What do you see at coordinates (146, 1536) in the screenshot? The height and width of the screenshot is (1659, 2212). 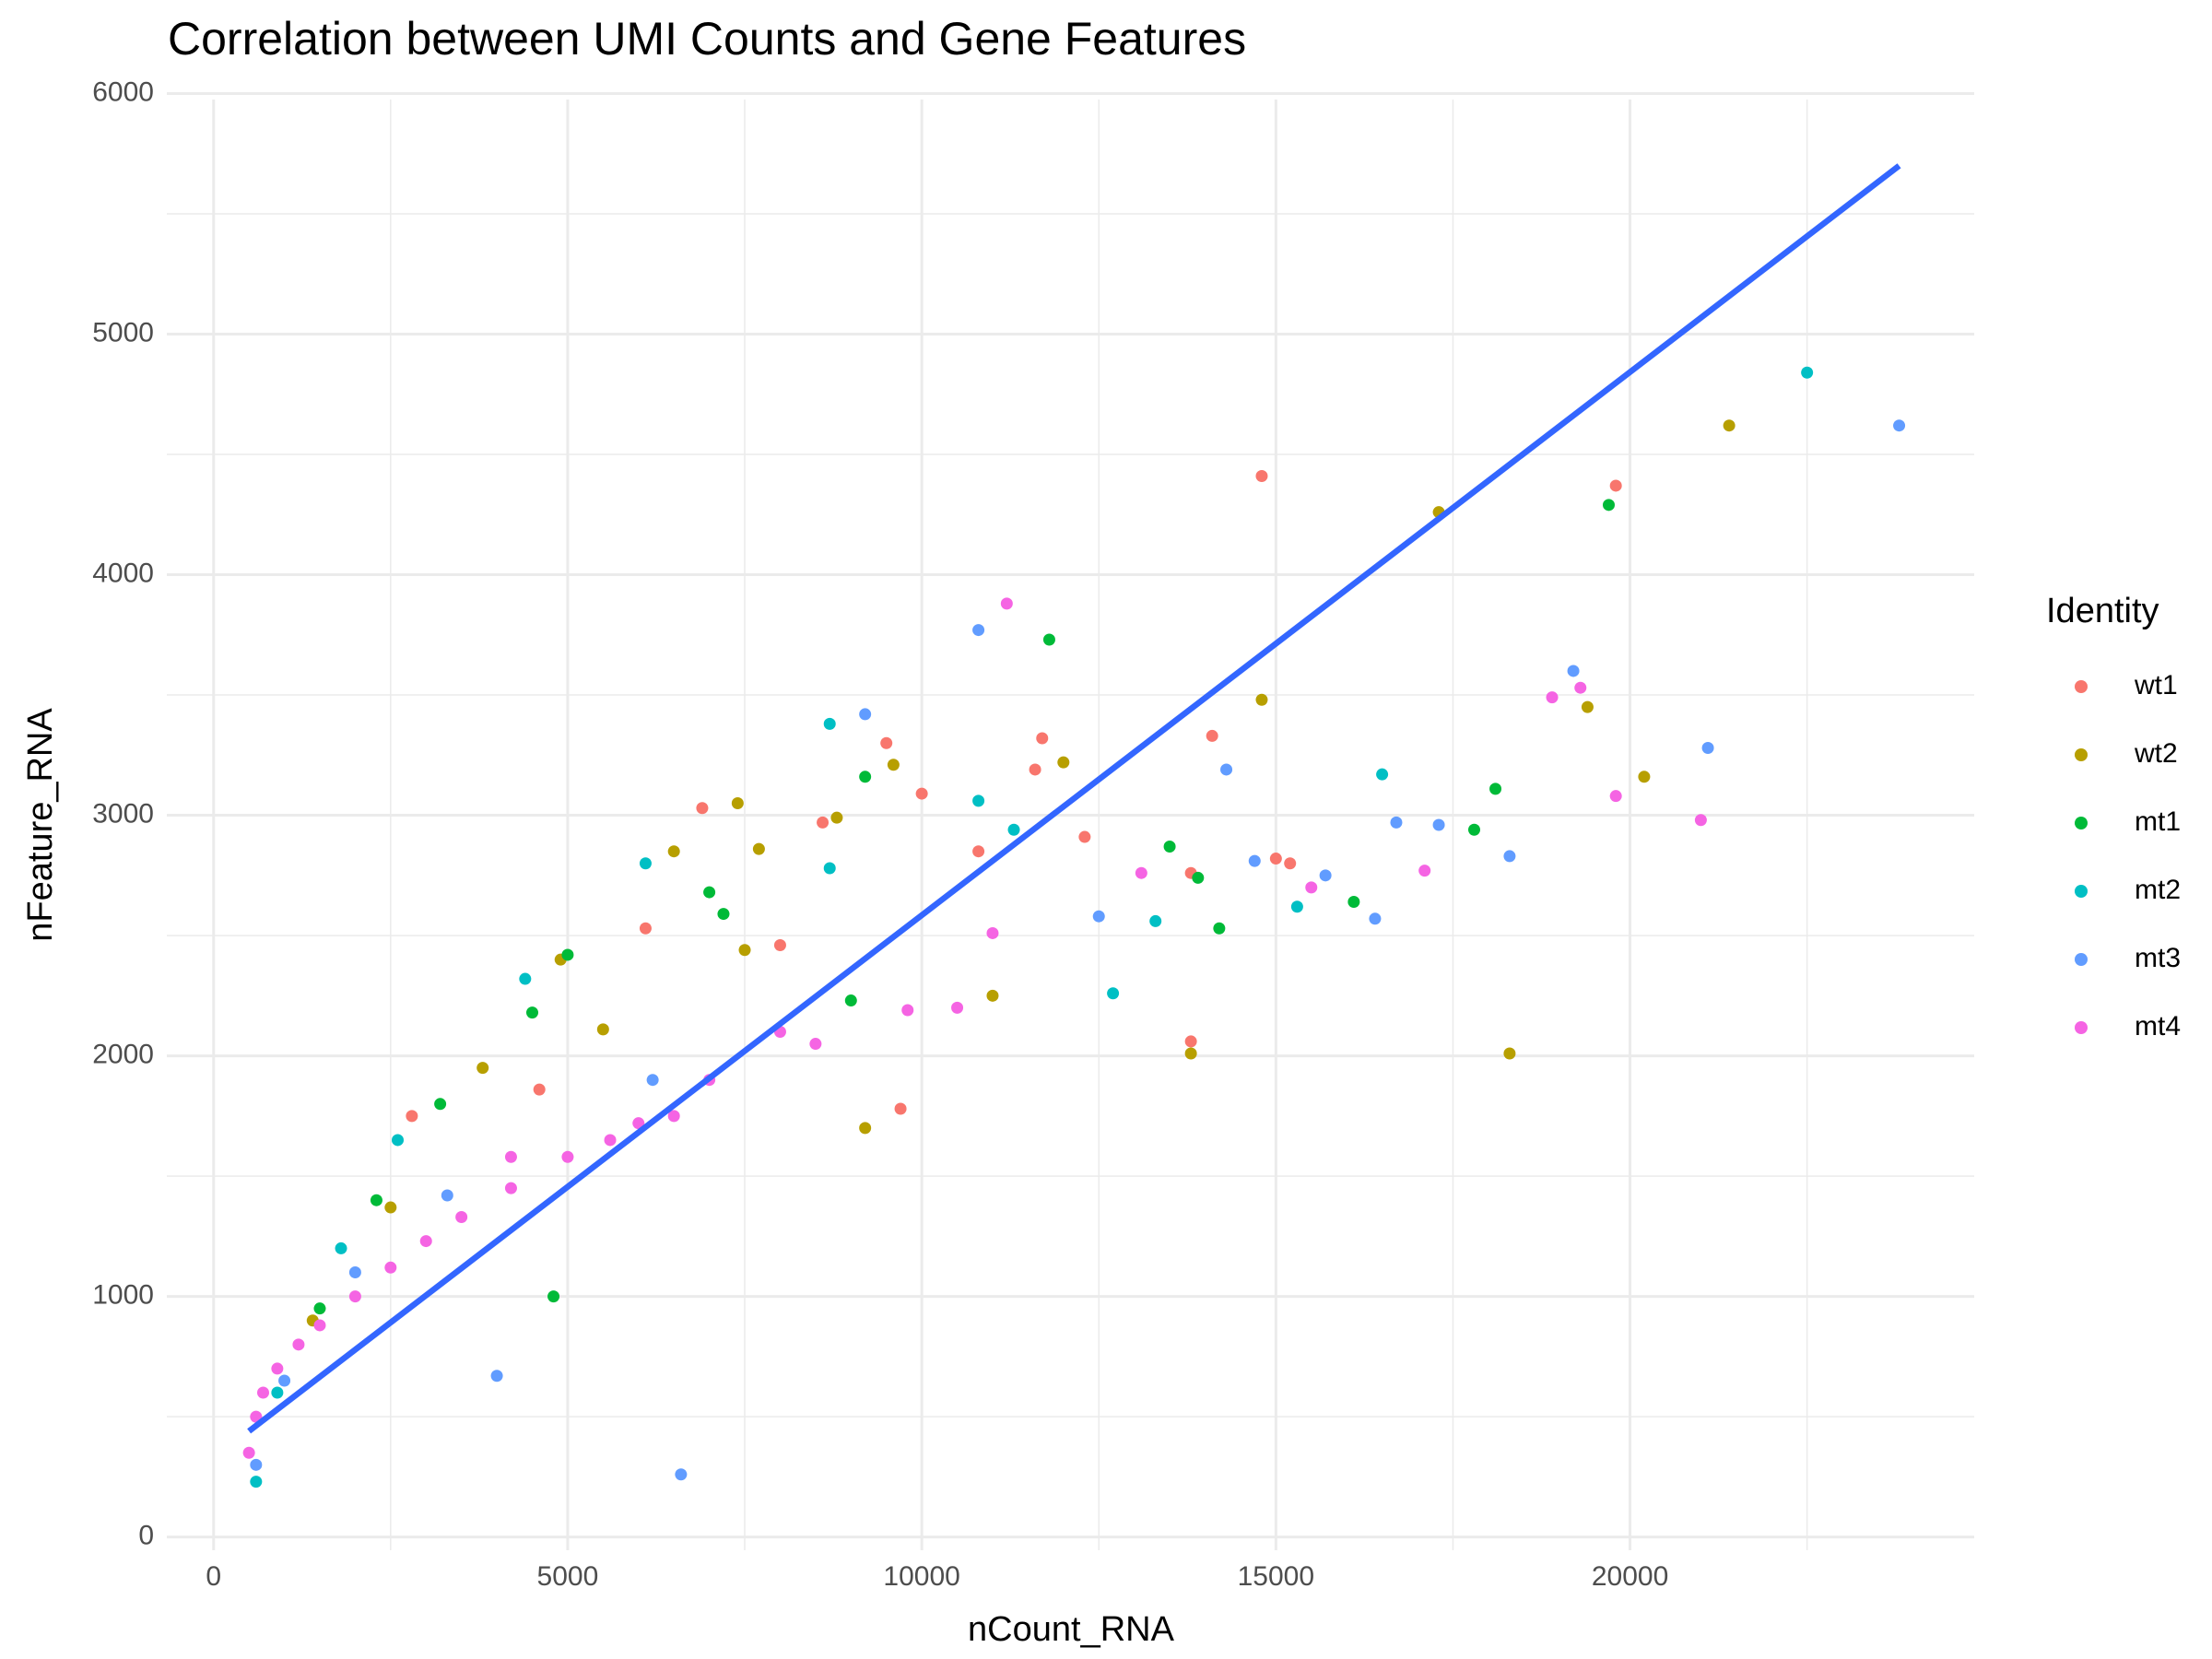 I see `y-tick-label: 0` at bounding box center [146, 1536].